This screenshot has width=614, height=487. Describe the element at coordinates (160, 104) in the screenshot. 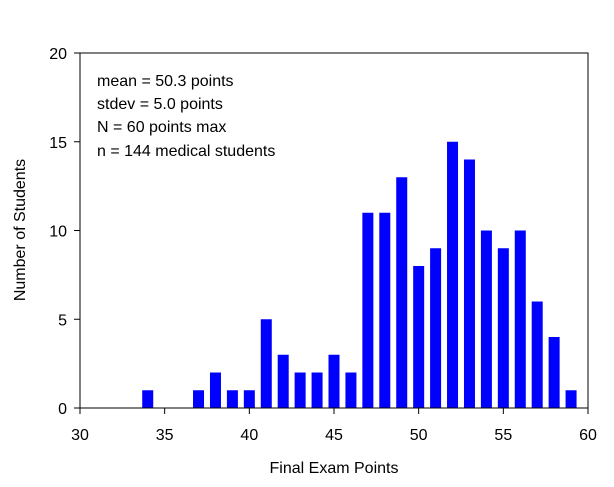

I see `annotation-stdev: stdev = 5.0 points` at that location.